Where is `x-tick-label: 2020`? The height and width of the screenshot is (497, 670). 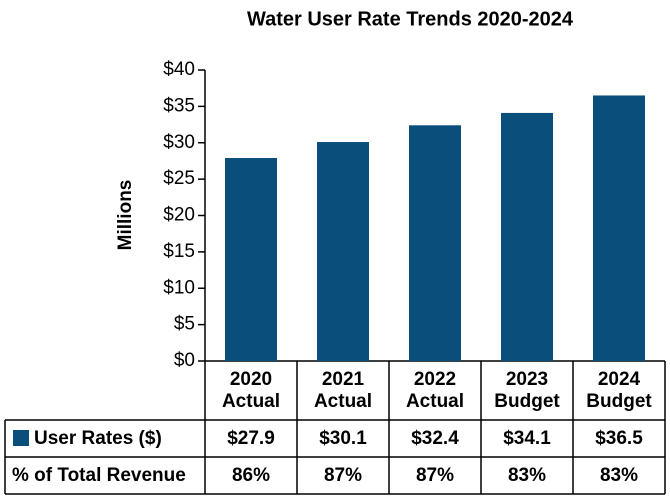
x-tick-label: 2020 is located at coordinates (251, 379).